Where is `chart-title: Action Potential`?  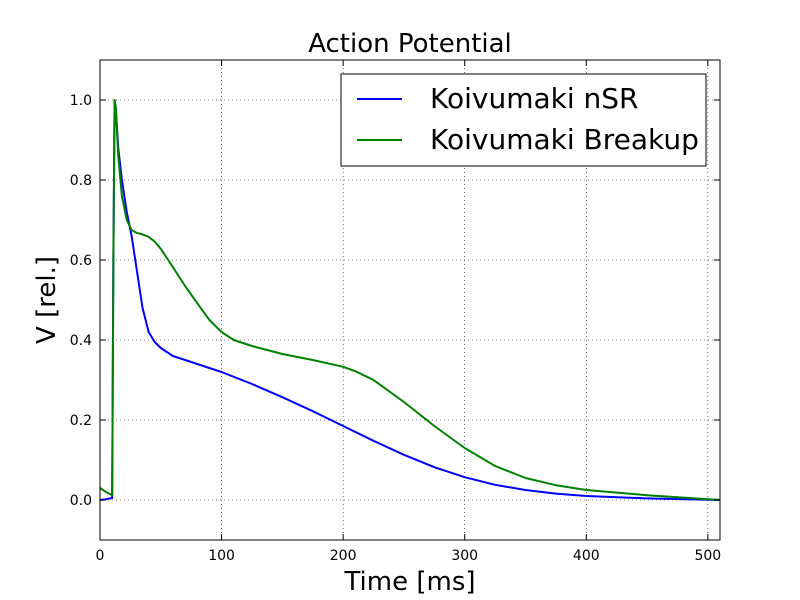
chart-title: Action Potential is located at coordinates (410, 44).